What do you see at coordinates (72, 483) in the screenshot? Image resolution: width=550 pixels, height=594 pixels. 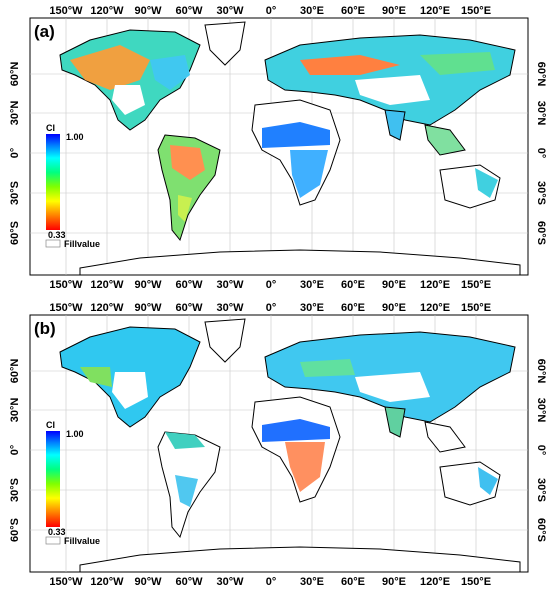 I see `colorbar-b: CI 1.00 0.33 Fillvalue` at bounding box center [72, 483].